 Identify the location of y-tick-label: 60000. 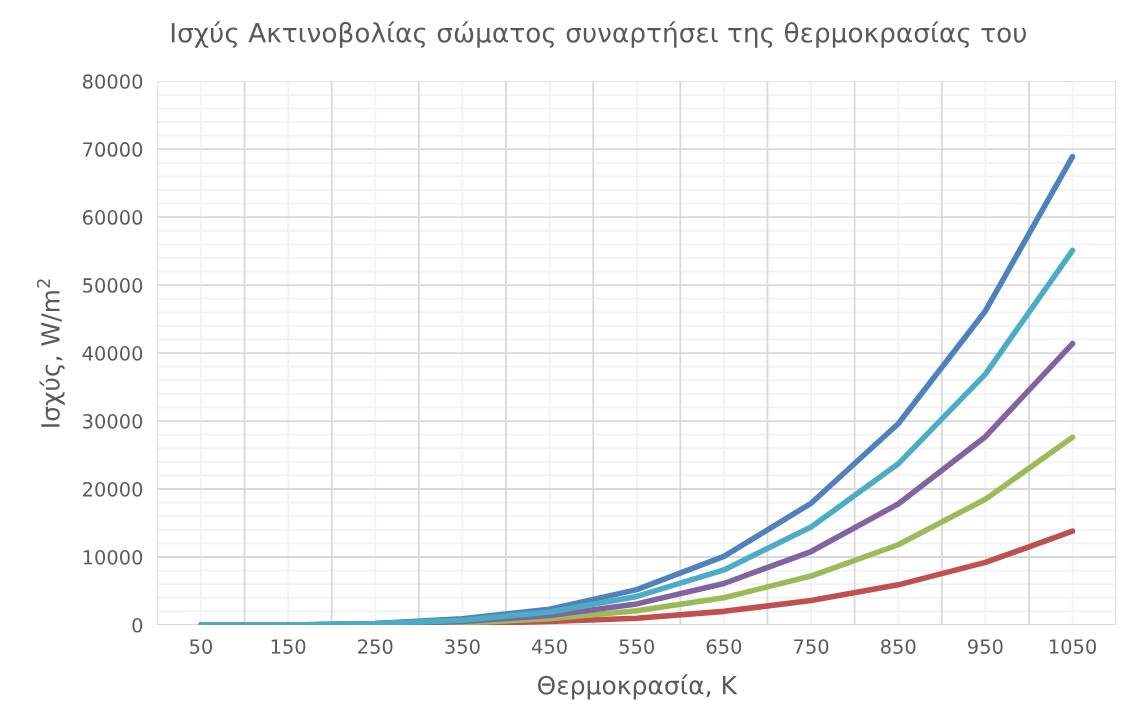
(112, 217).